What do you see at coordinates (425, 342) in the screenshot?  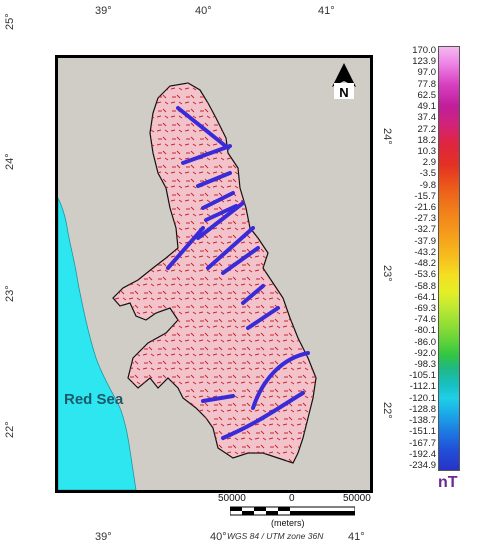 I see `legend-tick-label: -86.0` at bounding box center [425, 342].